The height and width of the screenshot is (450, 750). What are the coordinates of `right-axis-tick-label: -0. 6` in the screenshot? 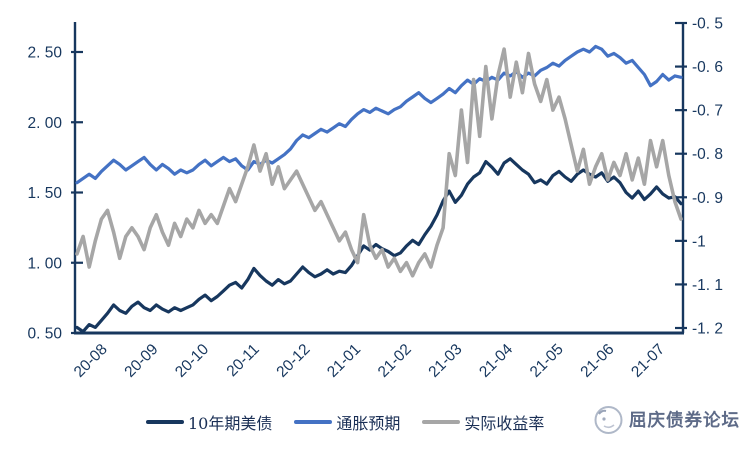 It's located at (707, 67).